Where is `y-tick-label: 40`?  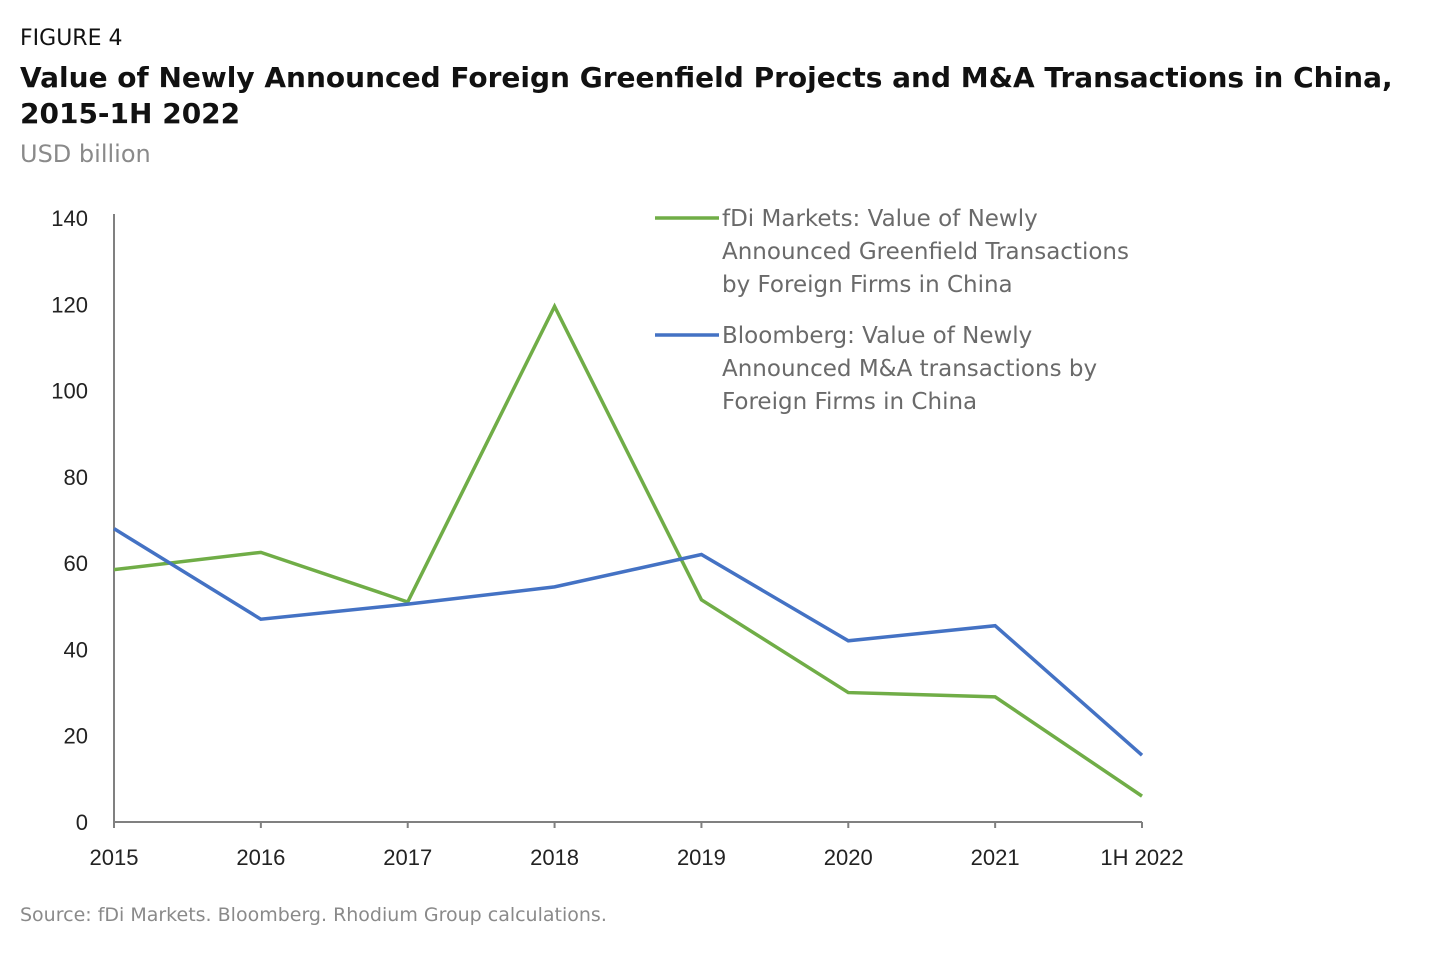 y-tick-label: 40 is located at coordinates (76, 649).